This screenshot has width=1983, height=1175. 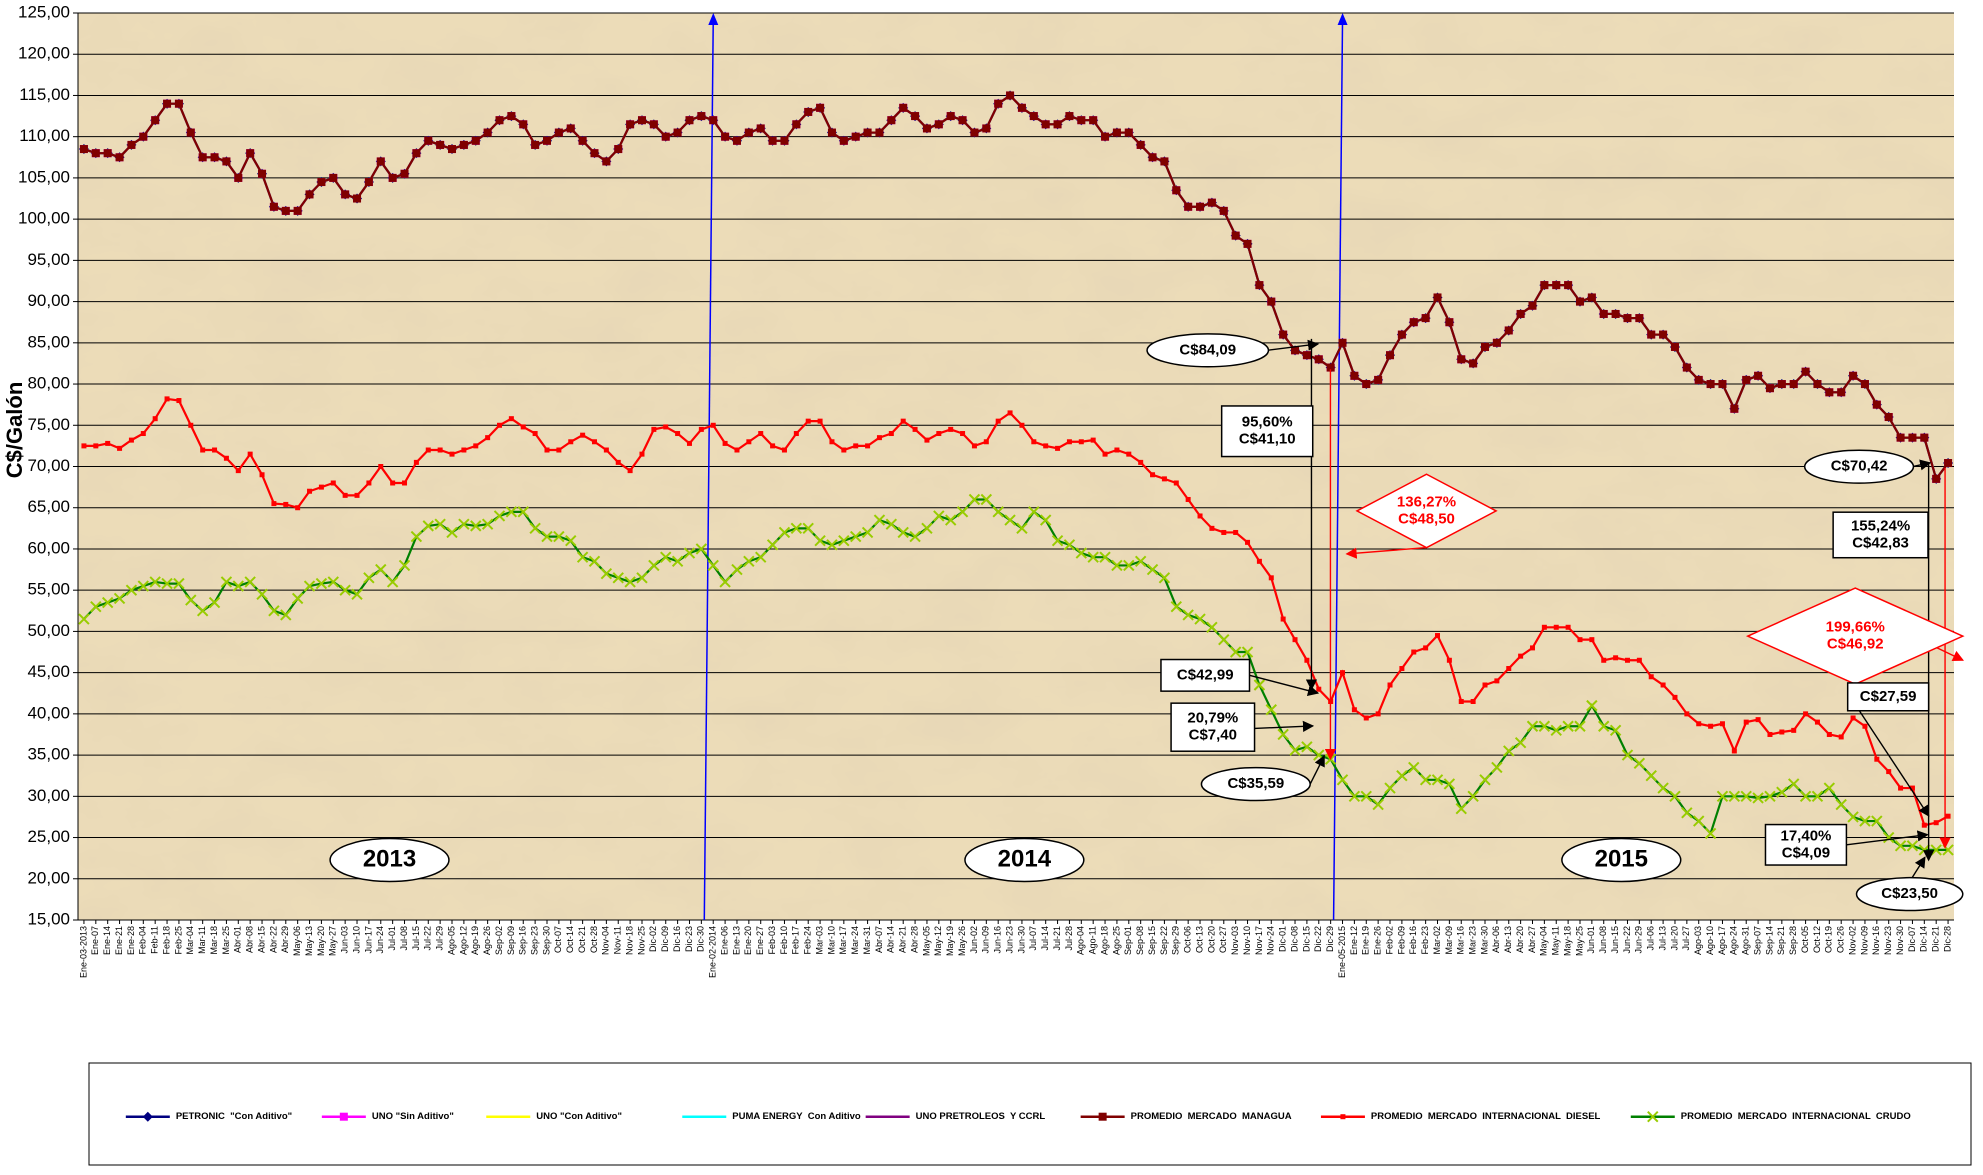 I want to click on x-tick-label: Sep-29, so click(x=1176, y=940).